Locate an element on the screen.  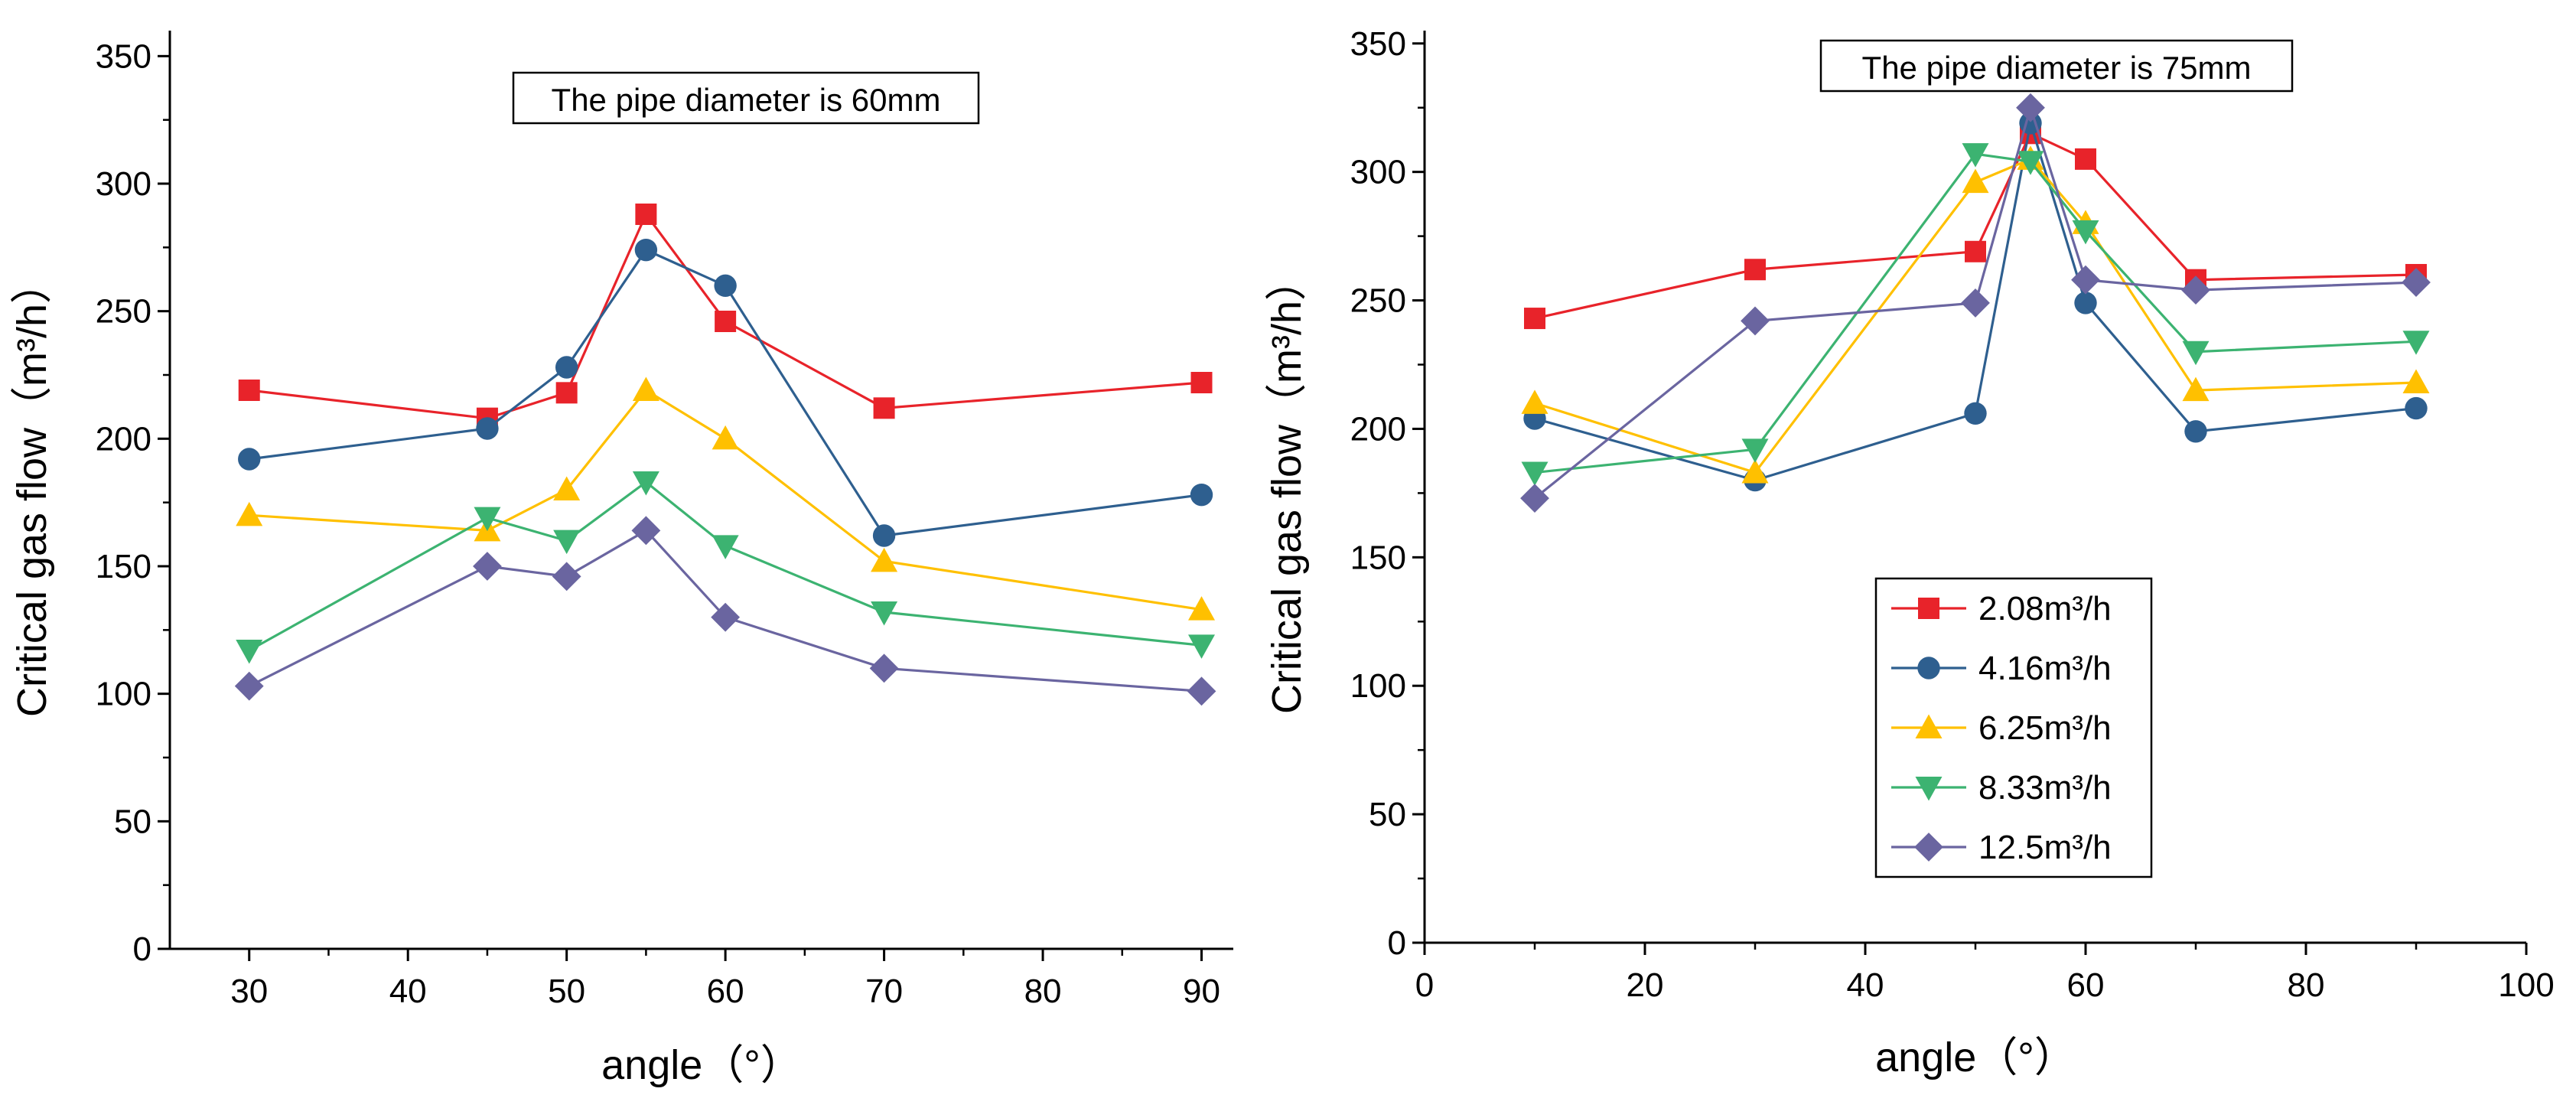
x-tick-label: 0 is located at coordinates (1425, 985).